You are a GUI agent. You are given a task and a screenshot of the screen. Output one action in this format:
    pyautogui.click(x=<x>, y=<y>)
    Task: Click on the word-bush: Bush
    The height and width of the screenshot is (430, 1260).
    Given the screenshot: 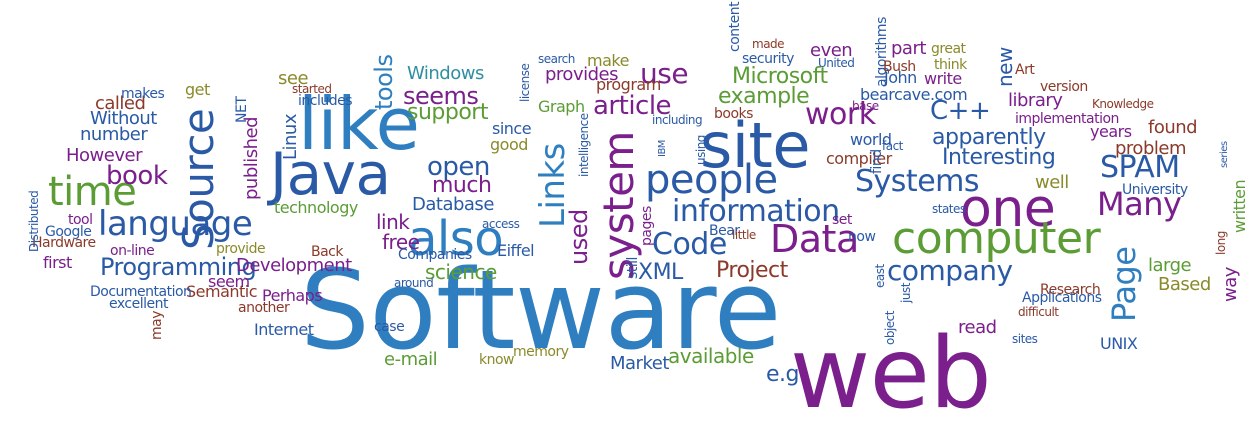 What is the action you would take?
    pyautogui.click(x=899, y=67)
    